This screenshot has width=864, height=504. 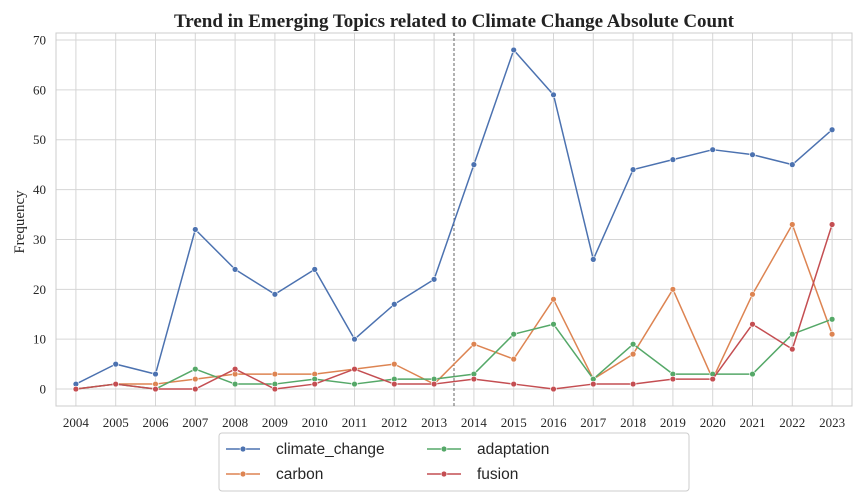 What do you see at coordinates (315, 422) in the screenshot?
I see `x-tick-label: 2010` at bounding box center [315, 422].